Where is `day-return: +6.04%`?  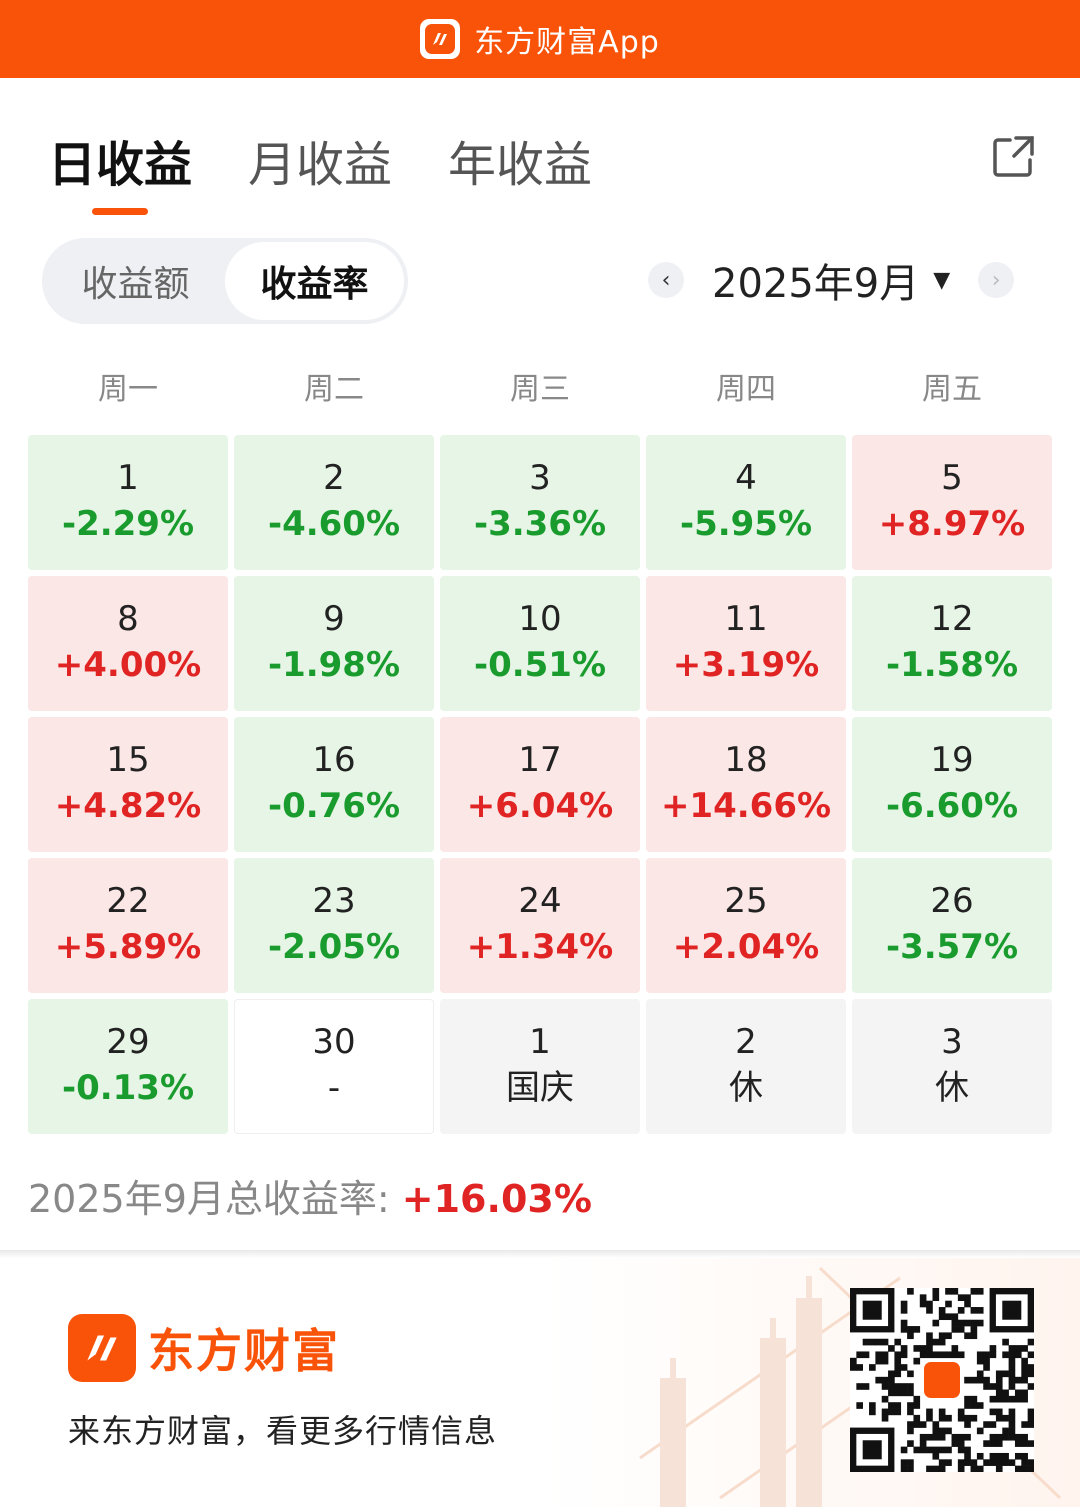
day-return: +6.04% is located at coordinates (540, 805).